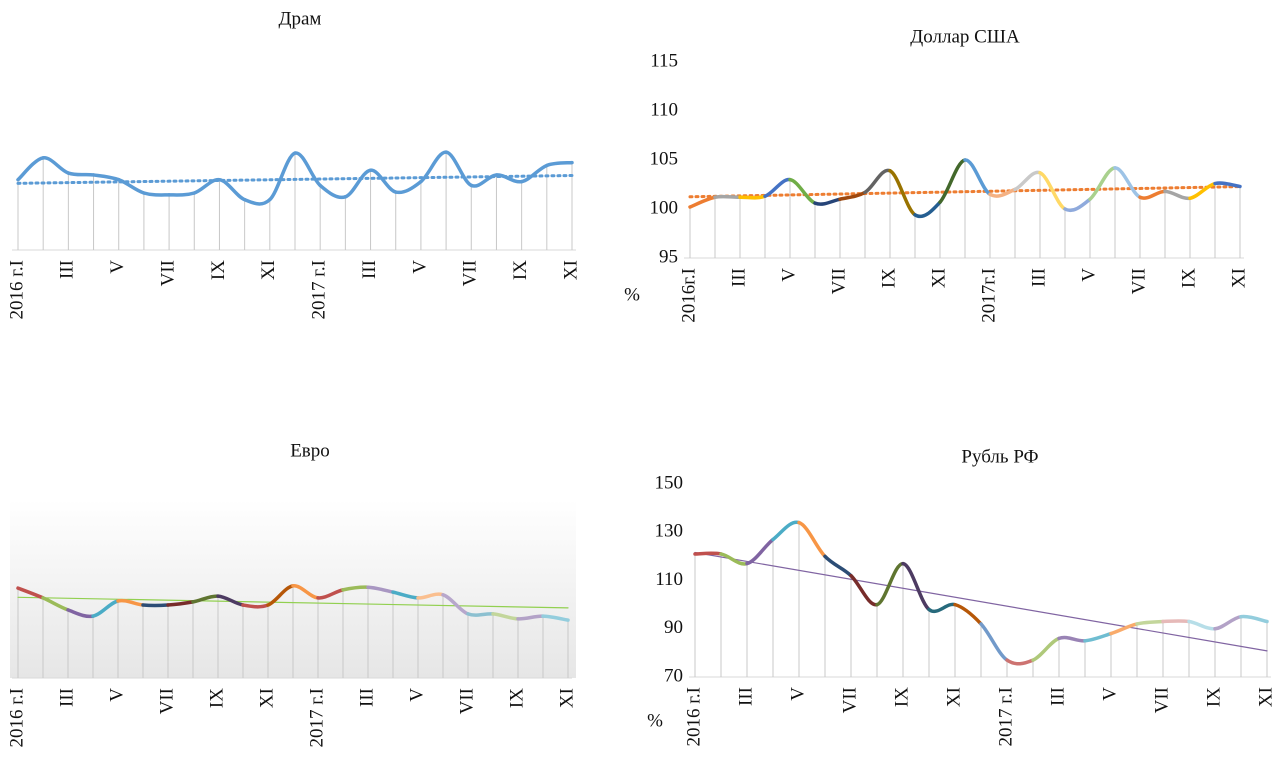 The height and width of the screenshot is (780, 1284). What do you see at coordinates (310, 450) in the screenshot?
I see `chart-title: Евро` at bounding box center [310, 450].